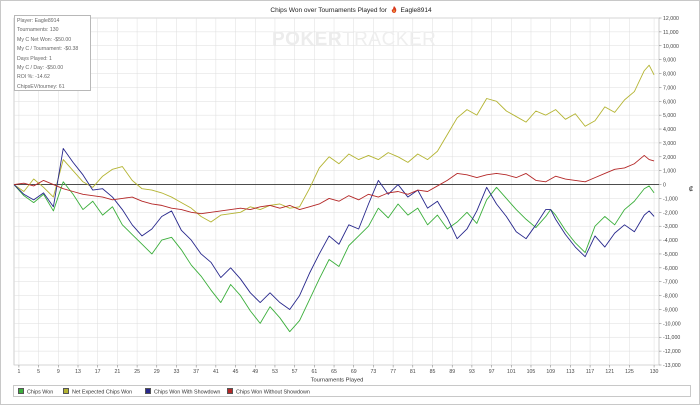  What do you see at coordinates (670, 283) in the screenshot?
I see `y-tick-label: -7,000` at bounding box center [670, 283].